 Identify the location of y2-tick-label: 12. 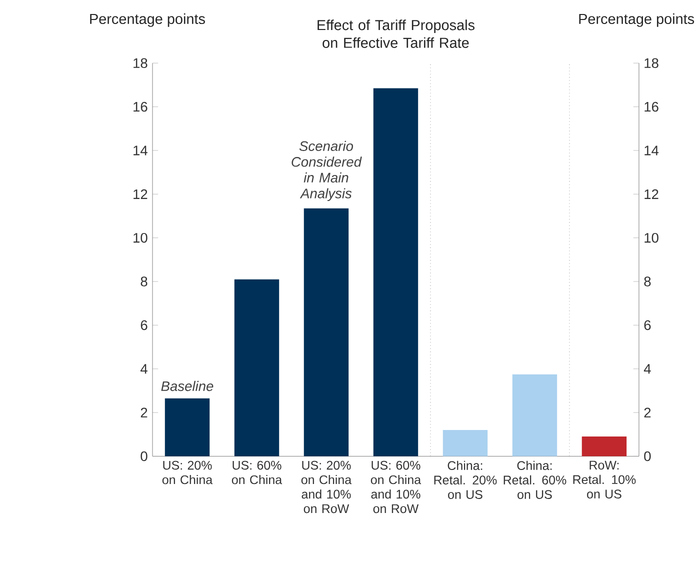
(651, 195).